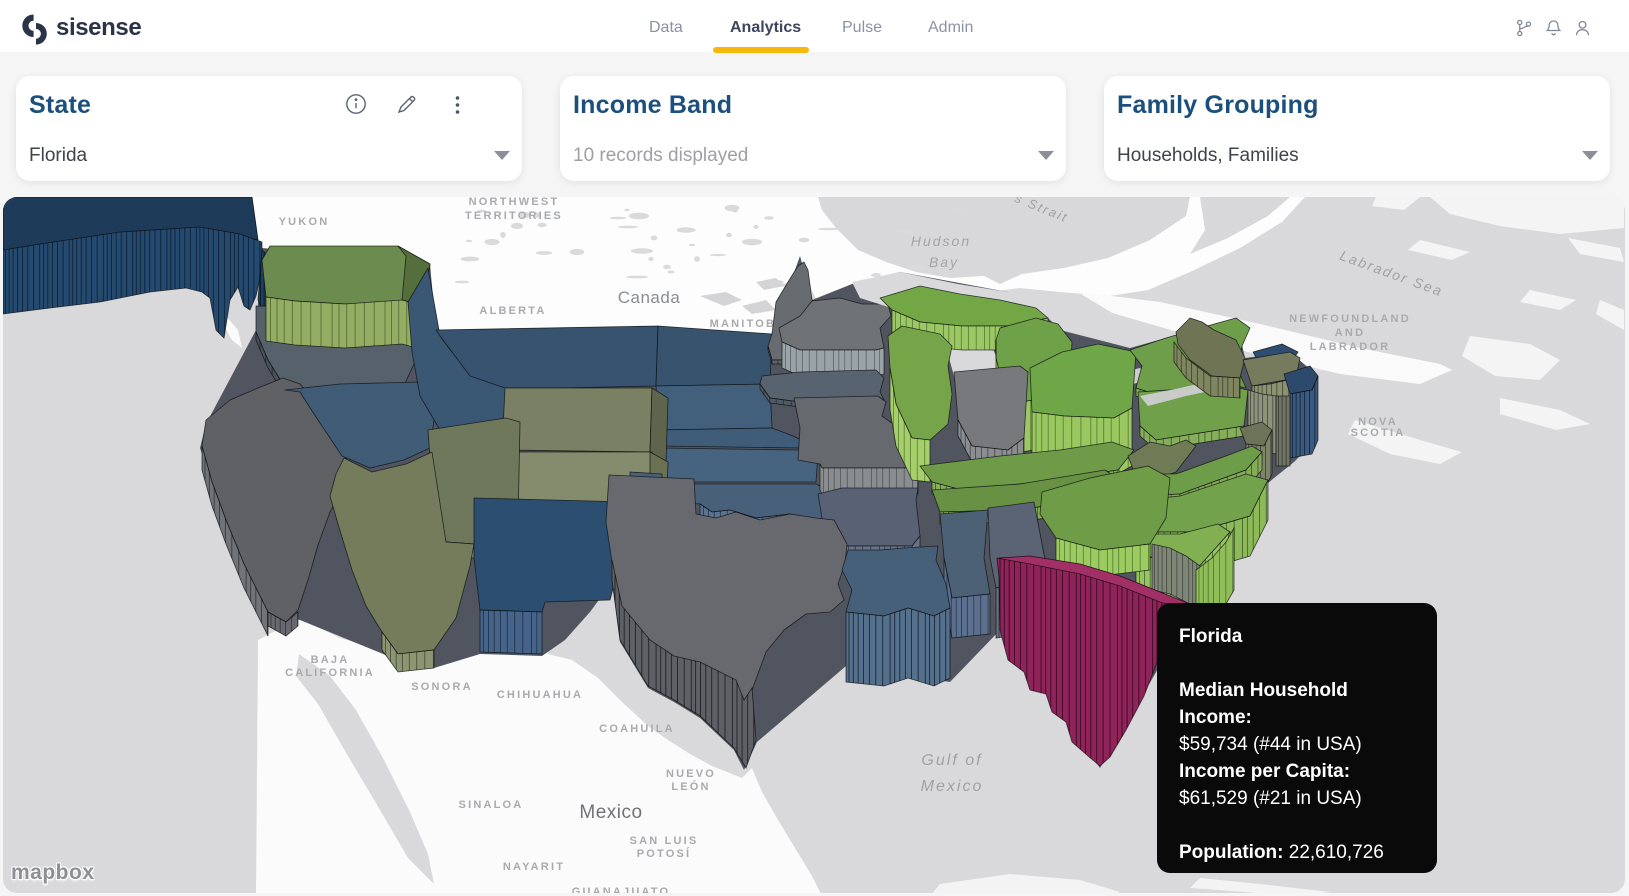 The image size is (1629, 896). I want to click on svg-text: YUKON, so click(304, 222).